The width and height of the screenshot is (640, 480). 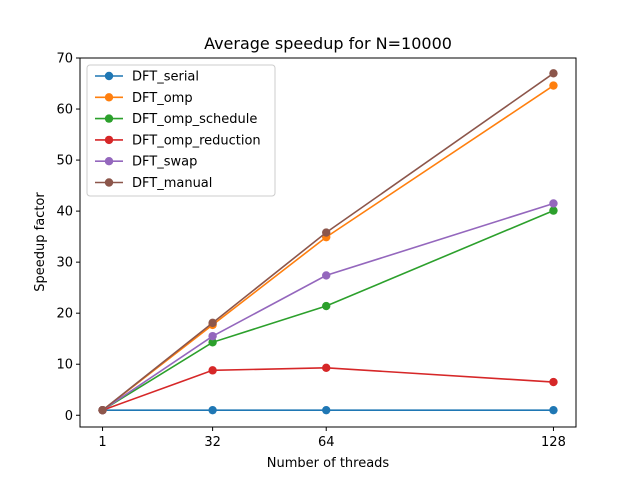 I want to click on data-point-dft-omp, so click(x=553, y=85).